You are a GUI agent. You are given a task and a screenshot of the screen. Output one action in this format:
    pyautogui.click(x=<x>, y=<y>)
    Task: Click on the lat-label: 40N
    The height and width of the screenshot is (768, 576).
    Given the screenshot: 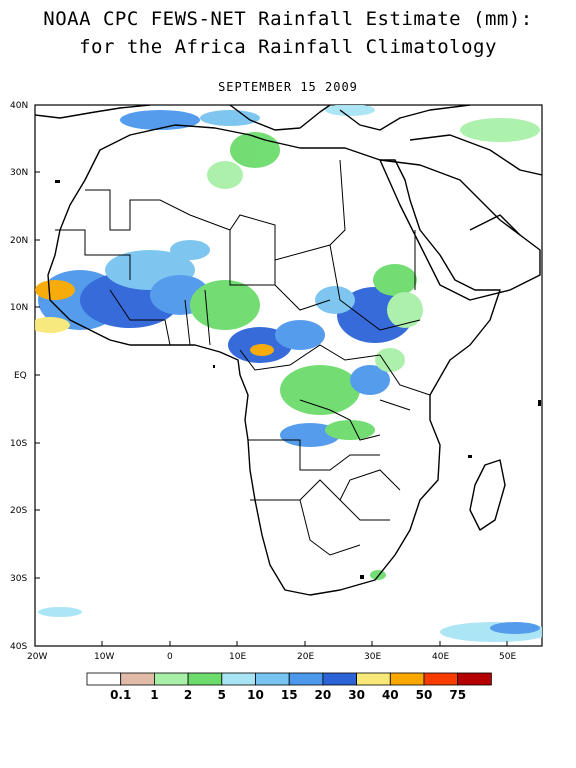 What is the action you would take?
    pyautogui.click(x=19, y=106)
    